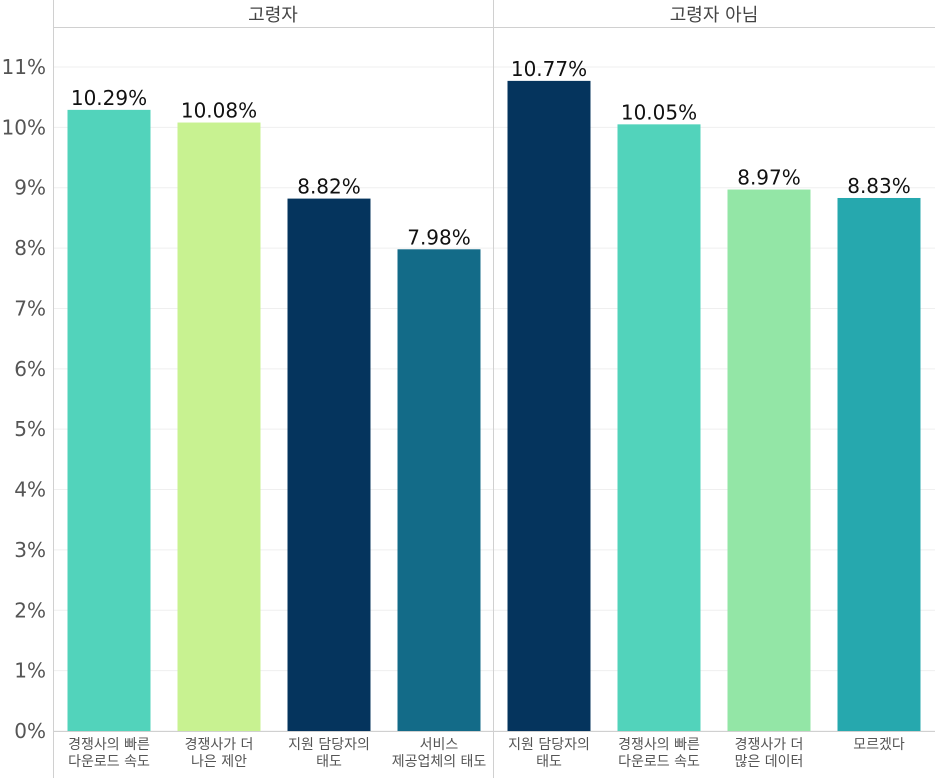 This screenshot has height=778, width=937. Describe the element at coordinates (769, 178) in the screenshot. I see `data-label: 8.97%` at that location.